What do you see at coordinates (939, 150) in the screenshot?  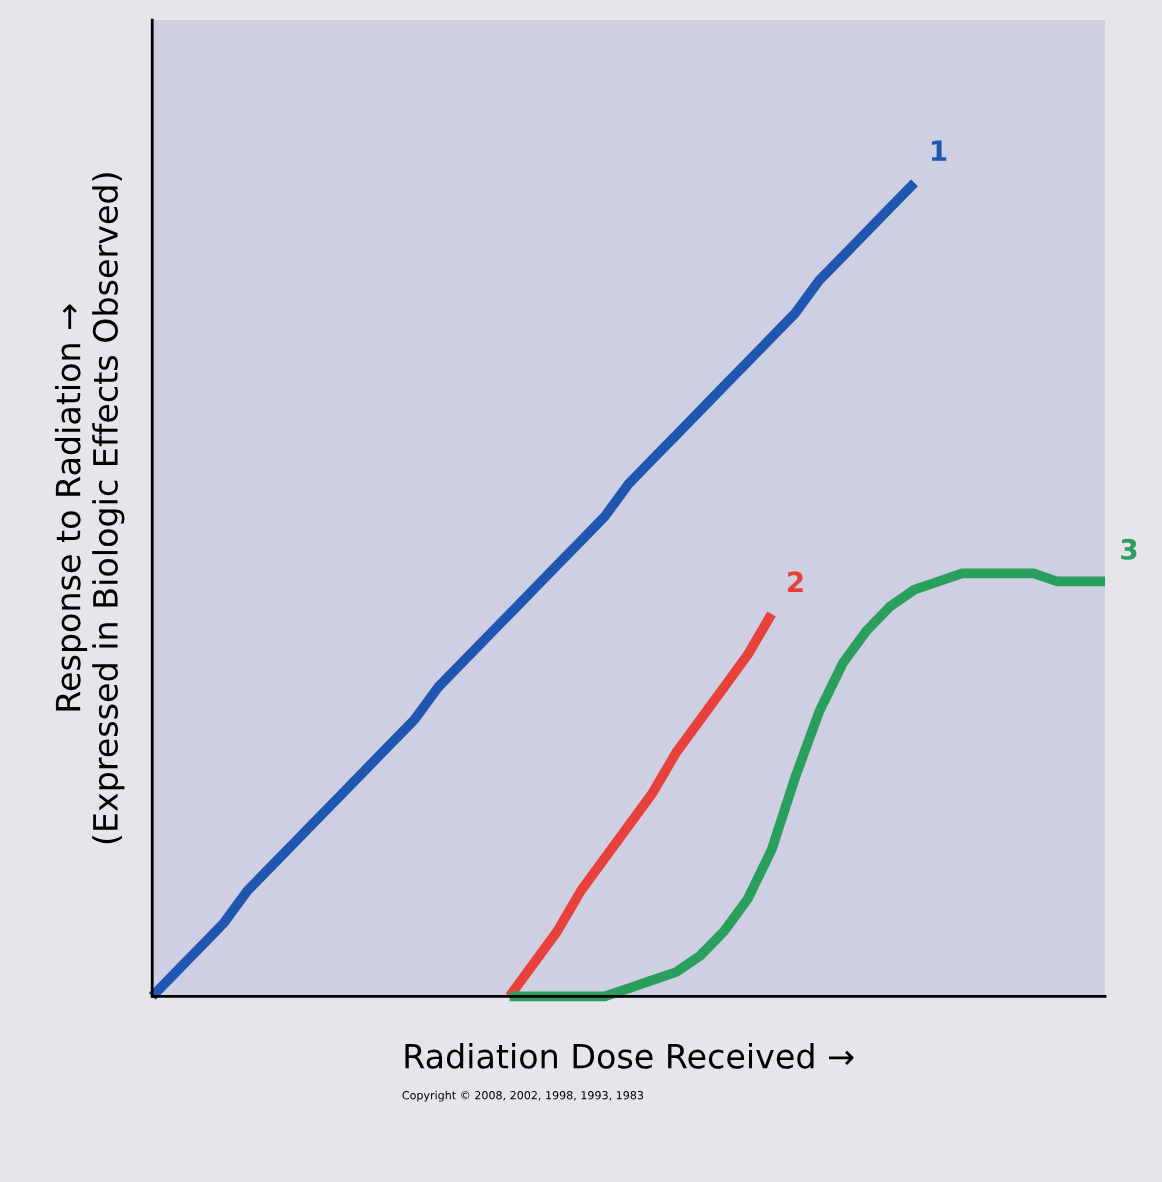 I see `series-label: 1` at bounding box center [939, 150].